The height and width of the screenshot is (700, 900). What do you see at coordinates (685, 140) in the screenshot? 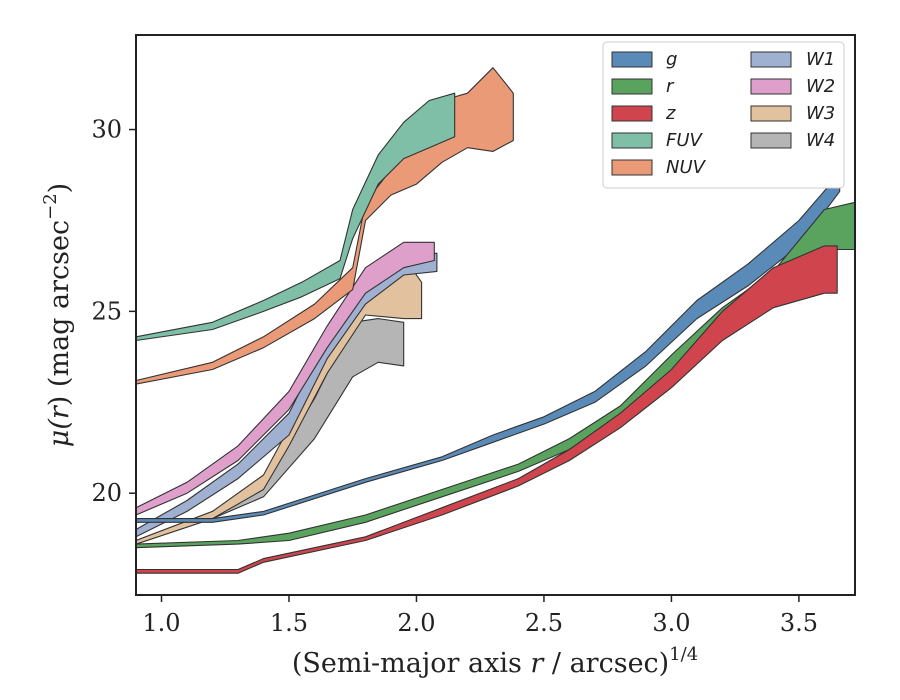
I see `legend-label-fuv: FUV` at bounding box center [685, 140].